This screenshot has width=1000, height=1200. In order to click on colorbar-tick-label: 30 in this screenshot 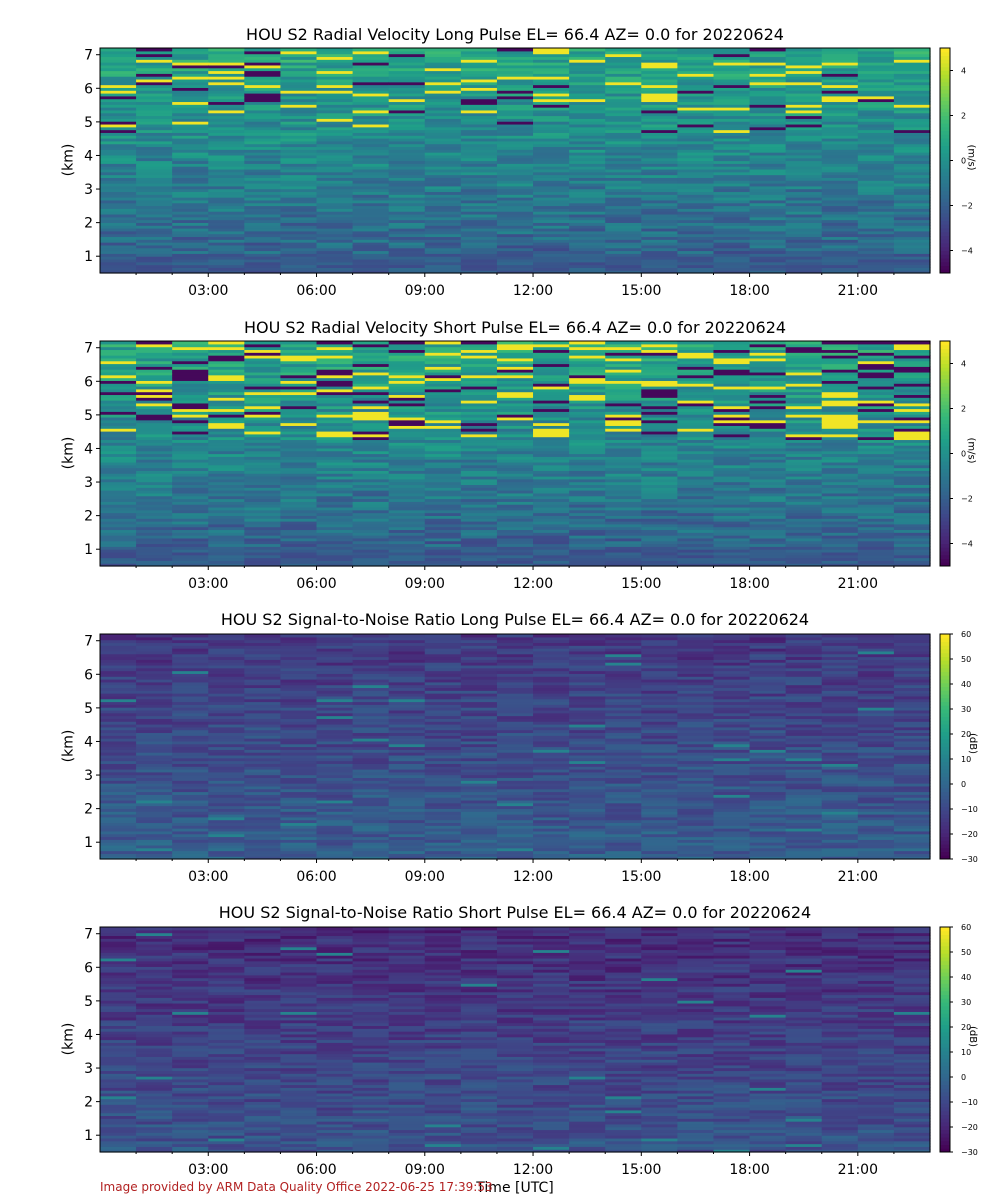, I will do `click(966, 1002)`.